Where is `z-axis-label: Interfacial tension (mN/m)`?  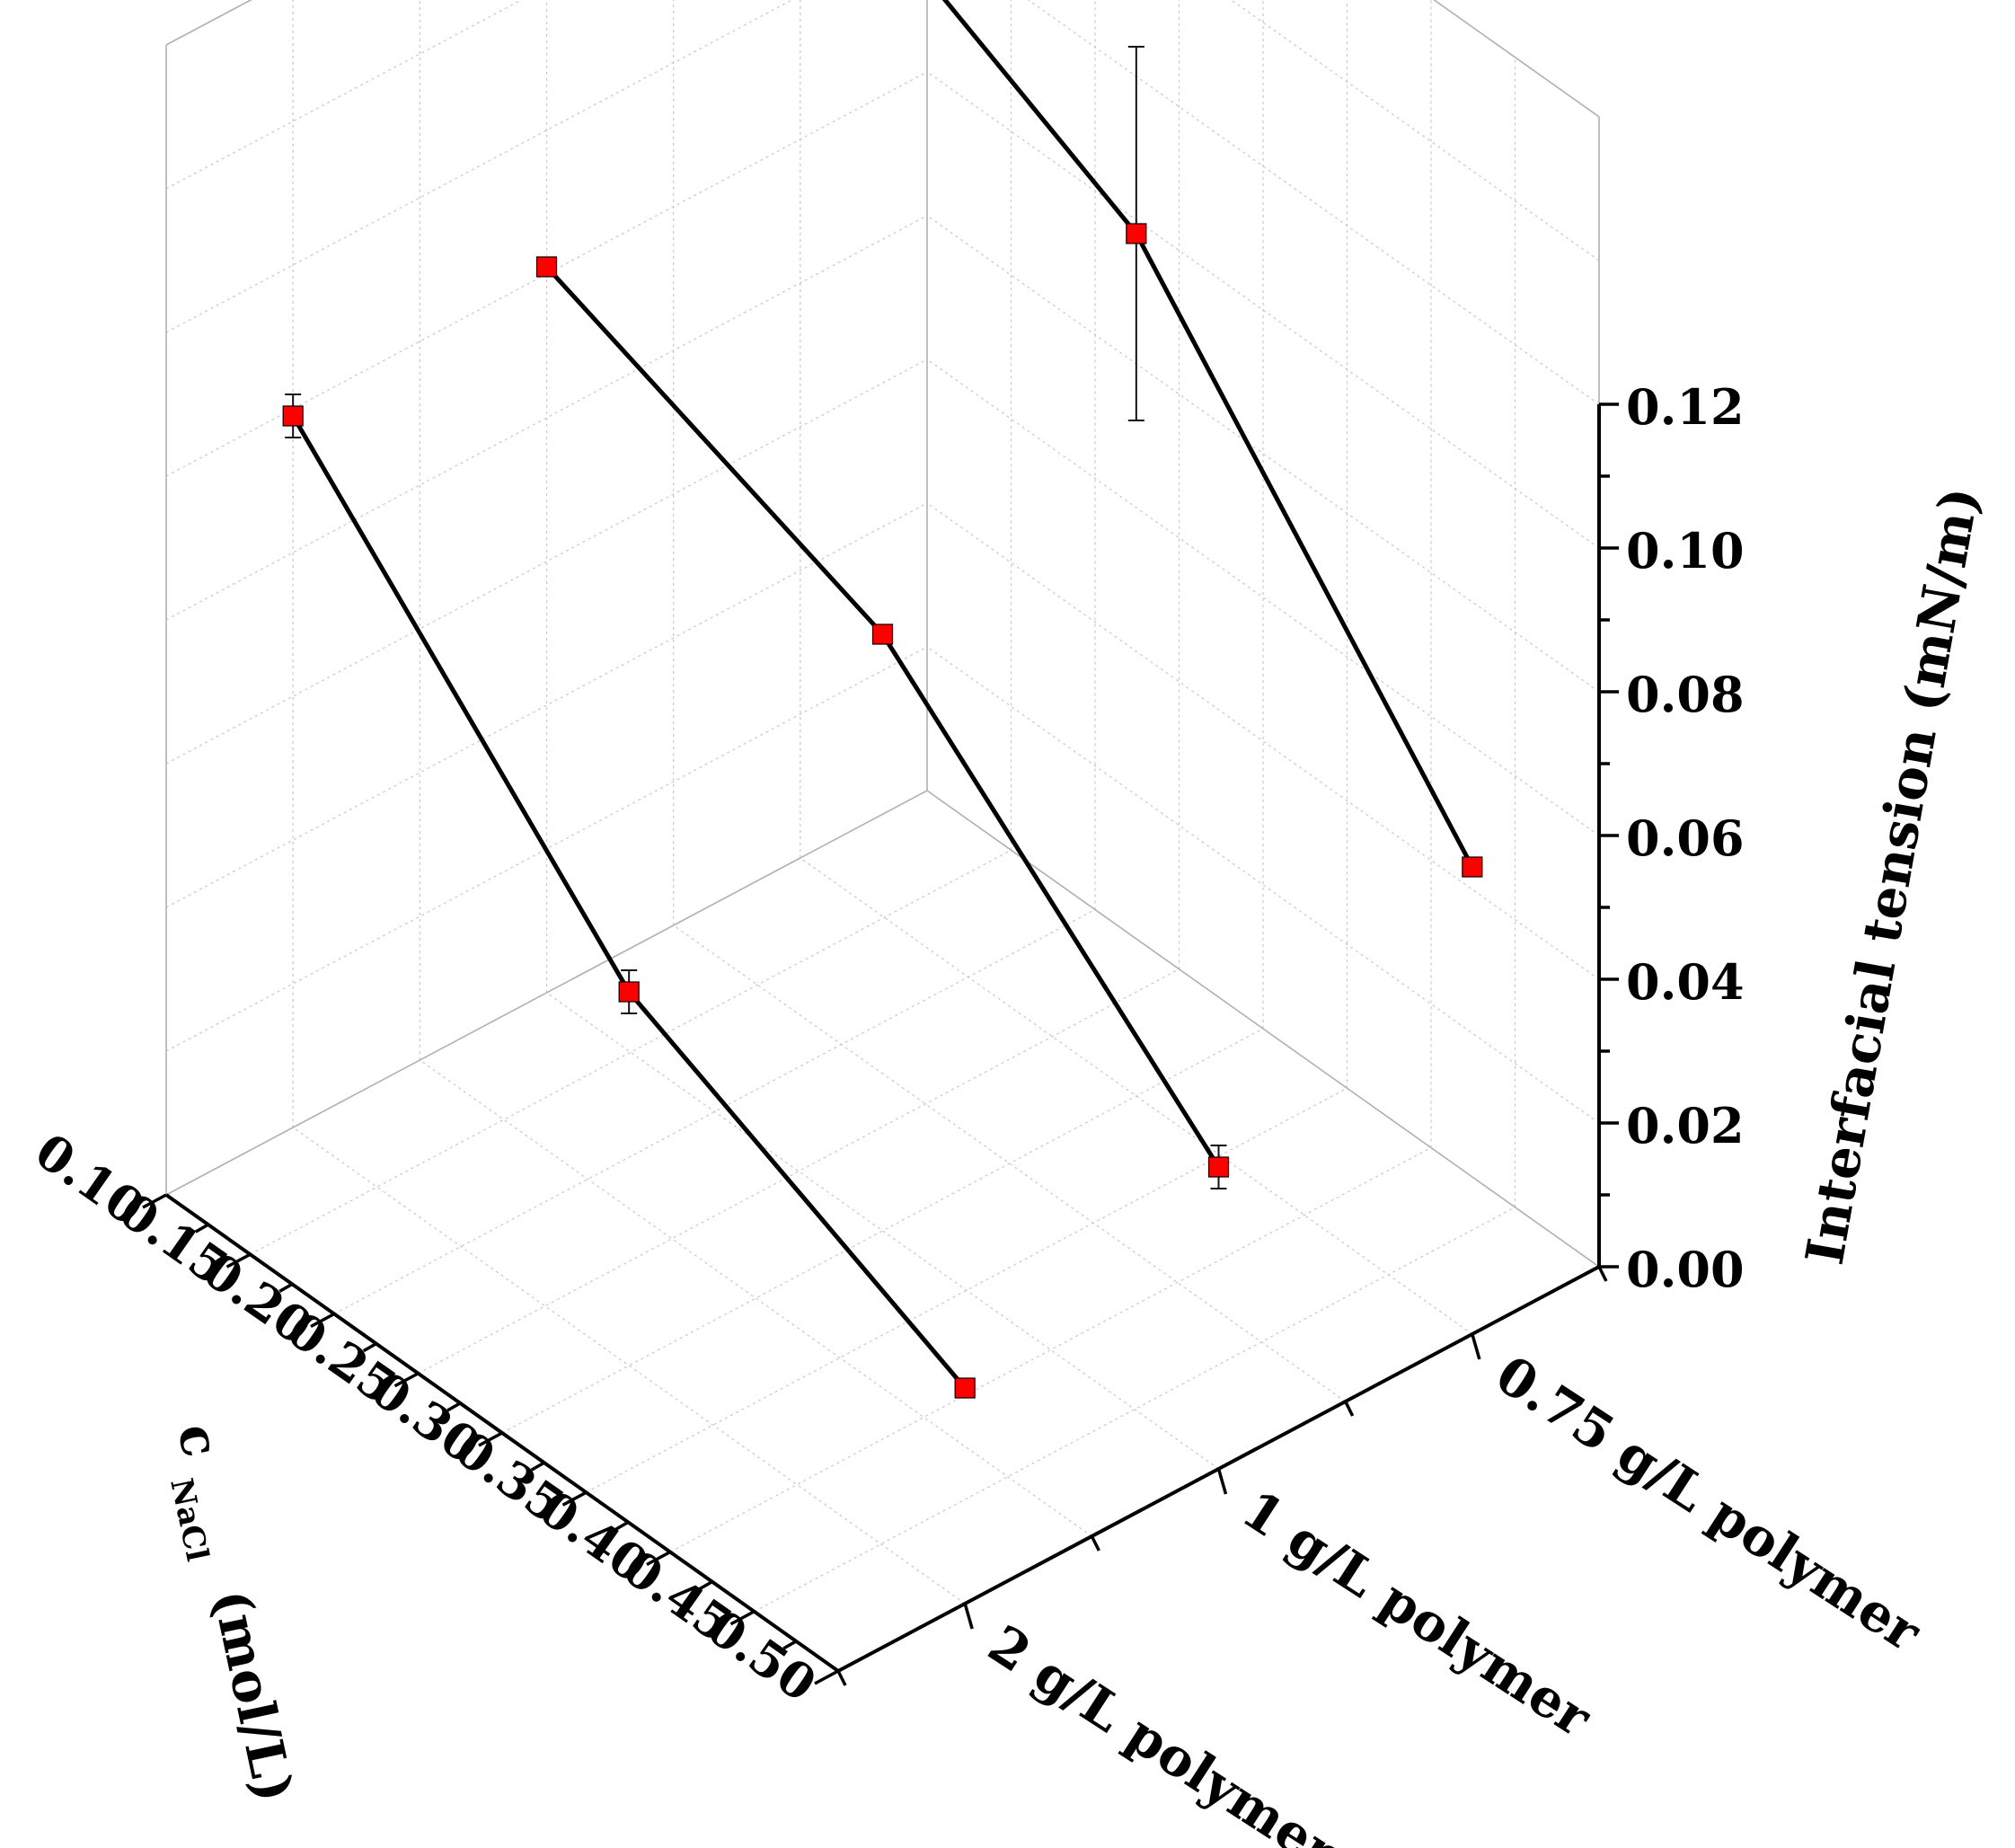
z-axis-label: Interfacial tension (mN/m) is located at coordinates (1892, 875).